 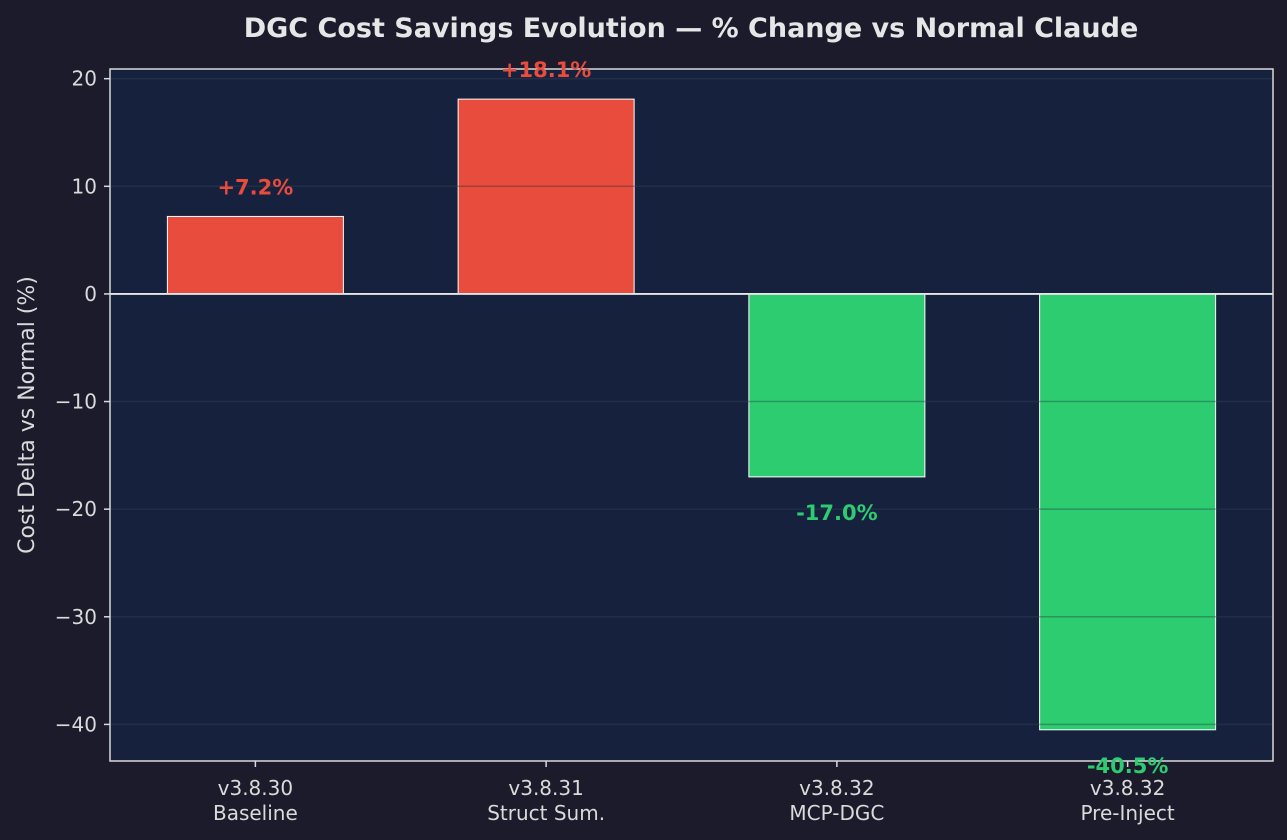 I want to click on x-tick-label-name: Pre-Inject, so click(x=1127, y=813).